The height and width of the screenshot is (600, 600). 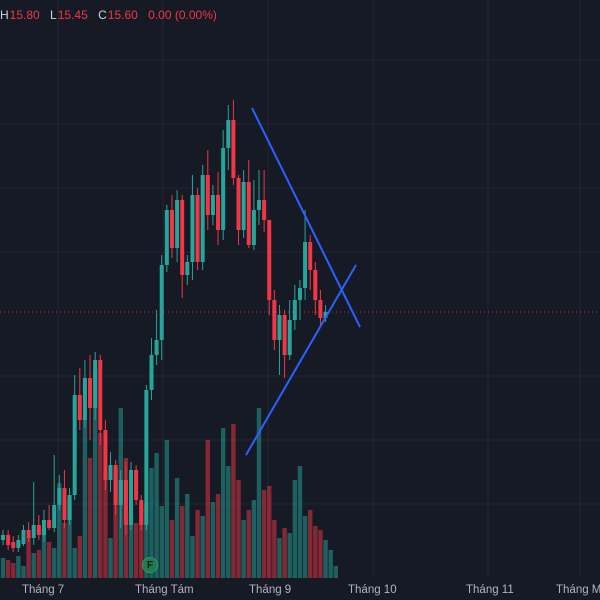 I want to click on month-label-jul: Tháng 7, so click(x=43, y=590).